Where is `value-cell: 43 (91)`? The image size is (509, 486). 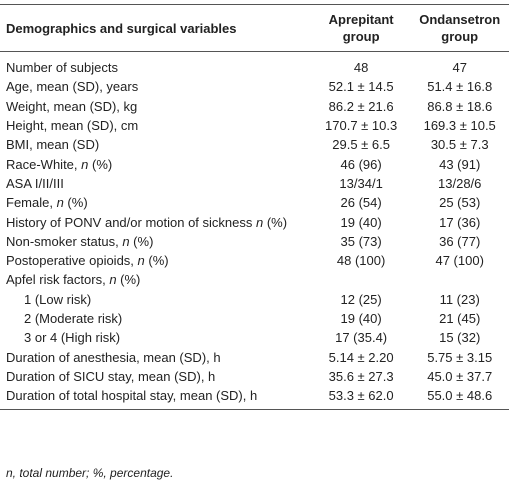 value-cell: 43 (91) is located at coordinates (460, 164).